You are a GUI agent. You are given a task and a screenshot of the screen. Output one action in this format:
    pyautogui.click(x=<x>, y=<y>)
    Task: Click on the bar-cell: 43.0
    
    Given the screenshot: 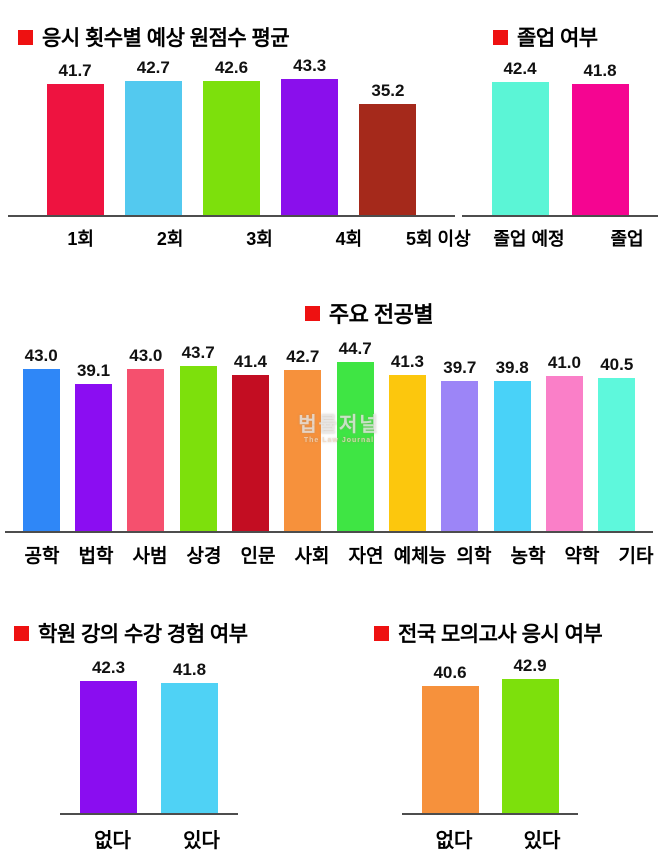 What is the action you would take?
    pyautogui.click(x=146, y=438)
    